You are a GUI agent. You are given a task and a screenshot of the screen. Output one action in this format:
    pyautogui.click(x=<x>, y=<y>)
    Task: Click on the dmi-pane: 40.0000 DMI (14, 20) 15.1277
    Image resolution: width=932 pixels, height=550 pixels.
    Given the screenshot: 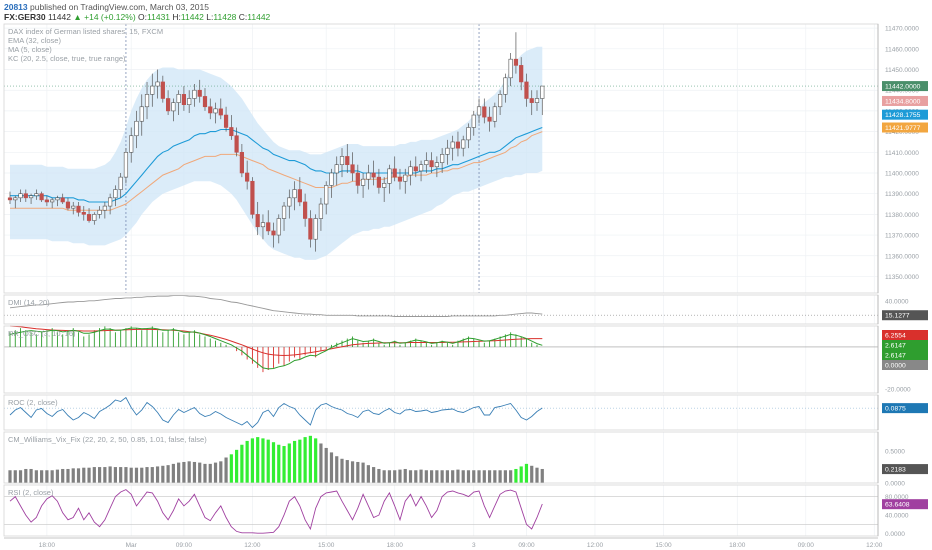 What is the action you would take?
    pyautogui.click(x=467, y=309)
    